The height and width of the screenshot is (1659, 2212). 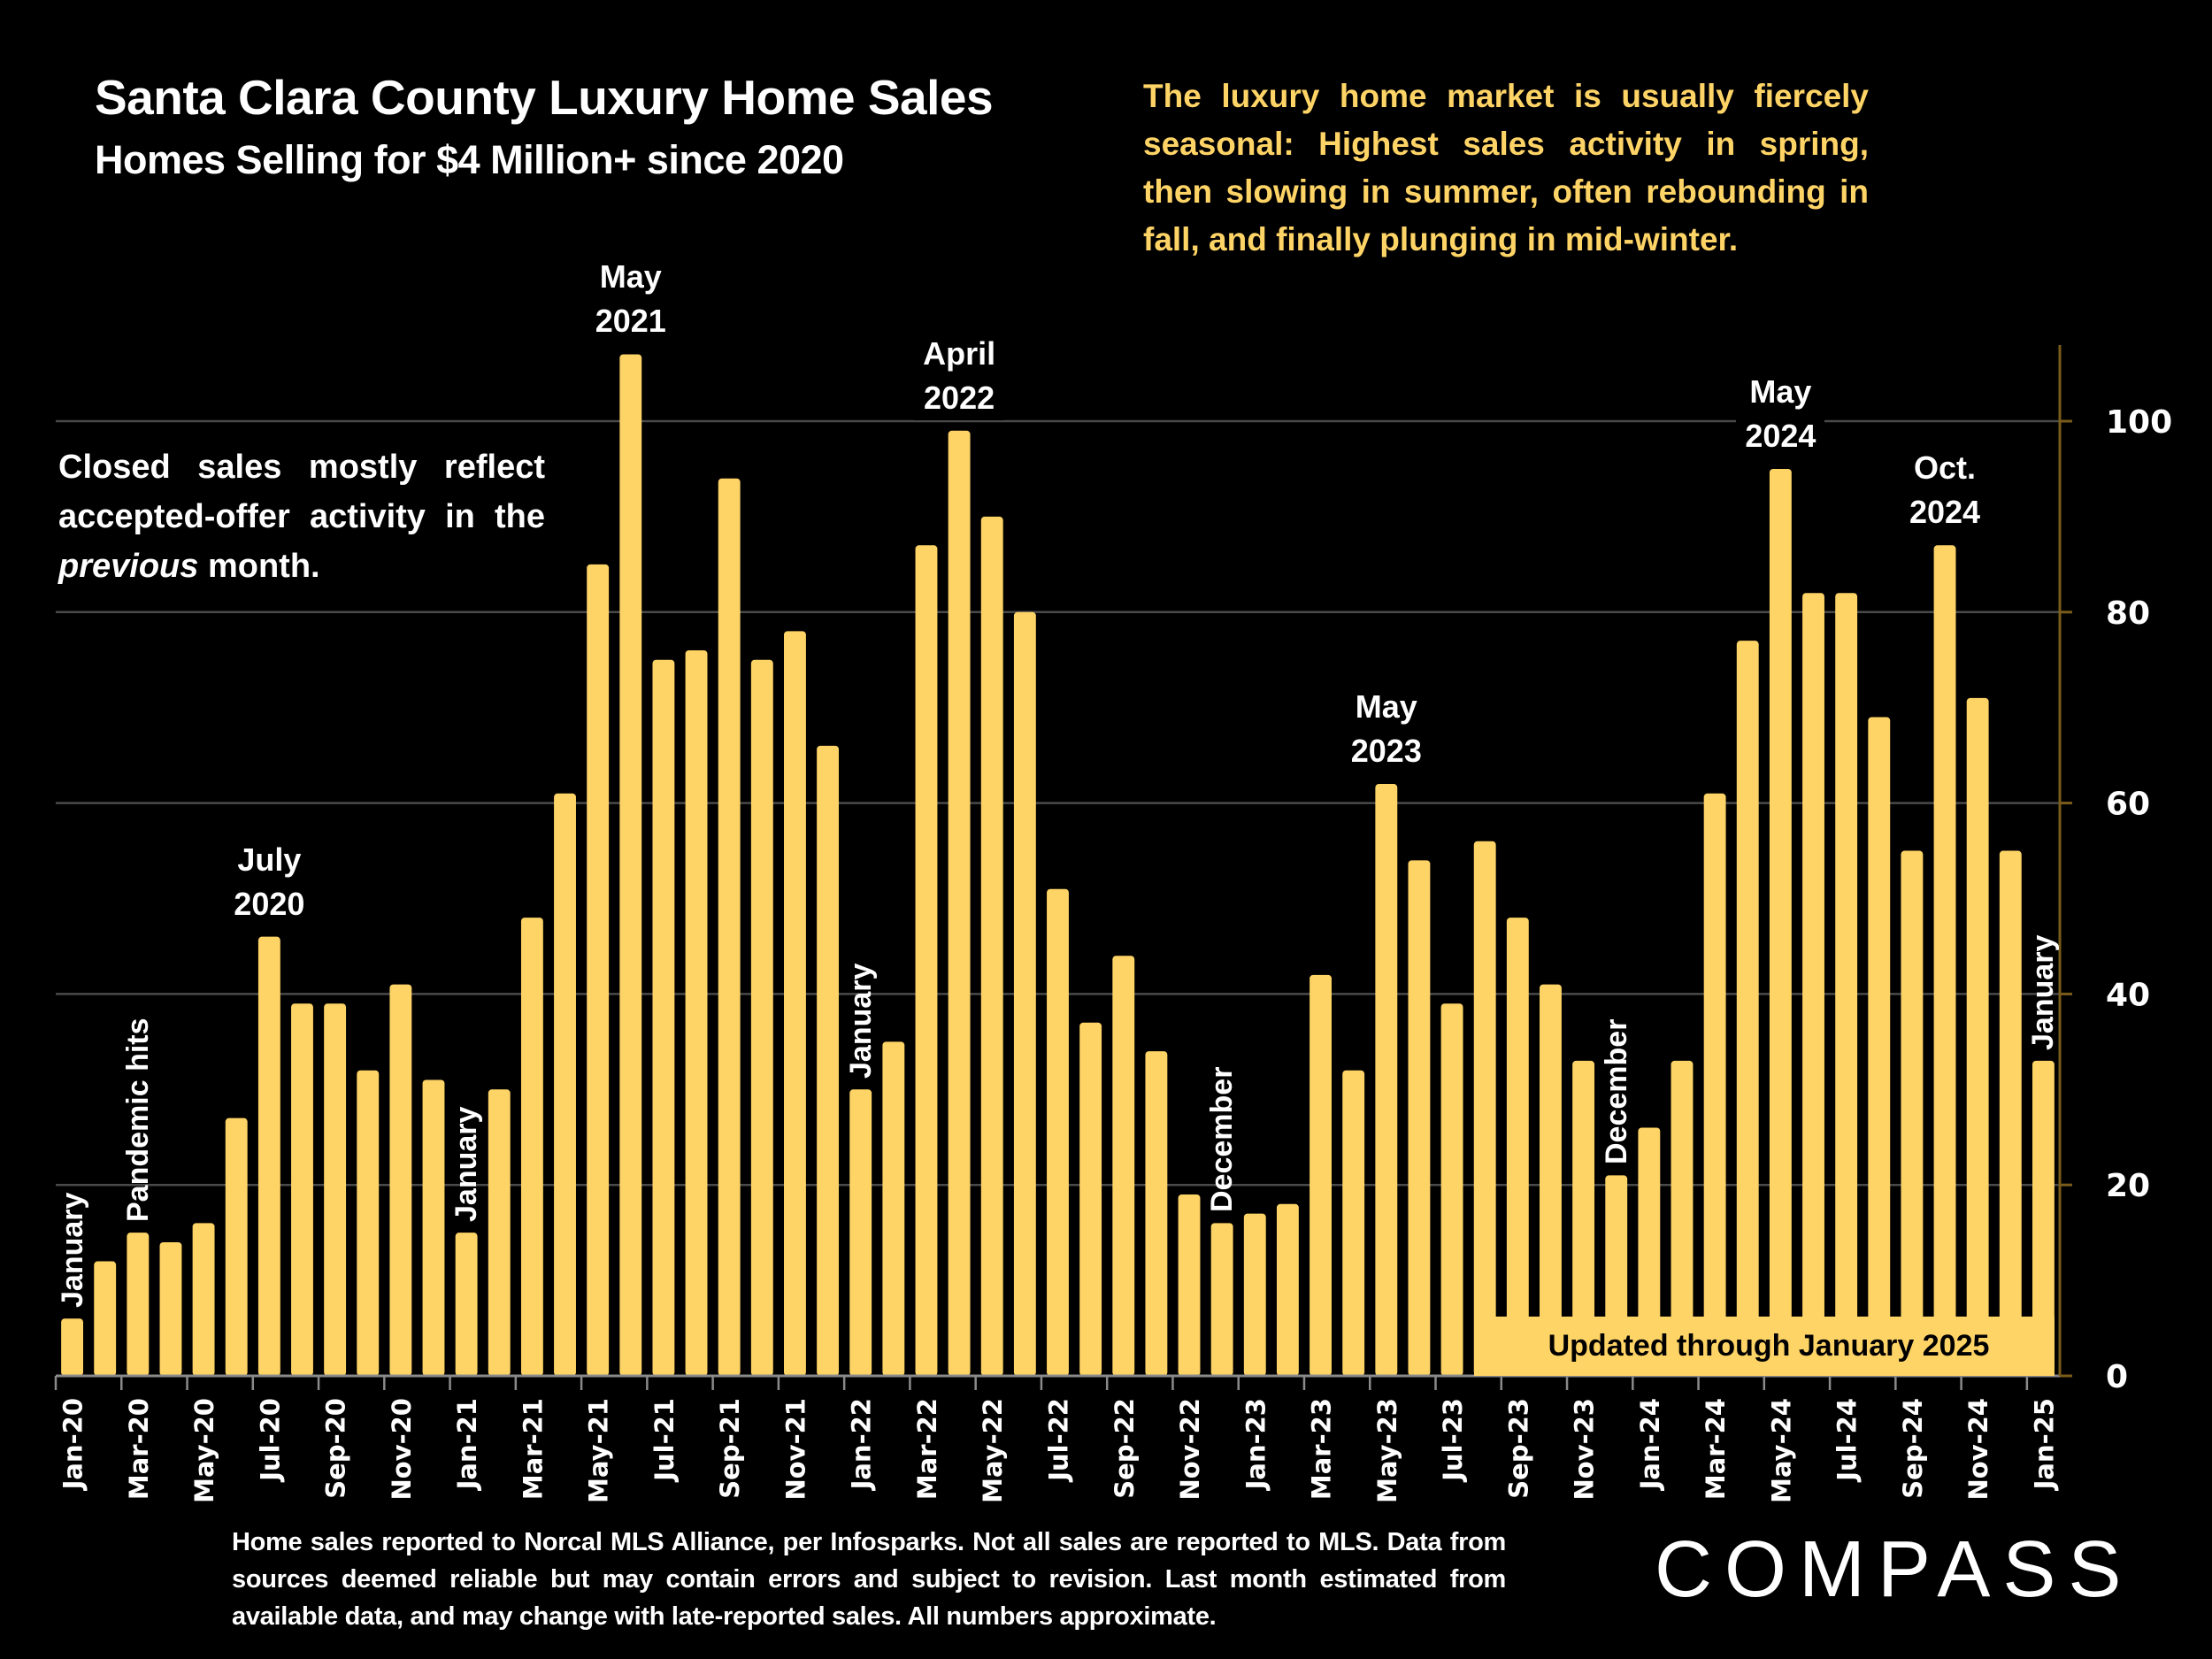 What do you see at coordinates (2128, 614) in the screenshot?
I see `y-tick-label: 80` at bounding box center [2128, 614].